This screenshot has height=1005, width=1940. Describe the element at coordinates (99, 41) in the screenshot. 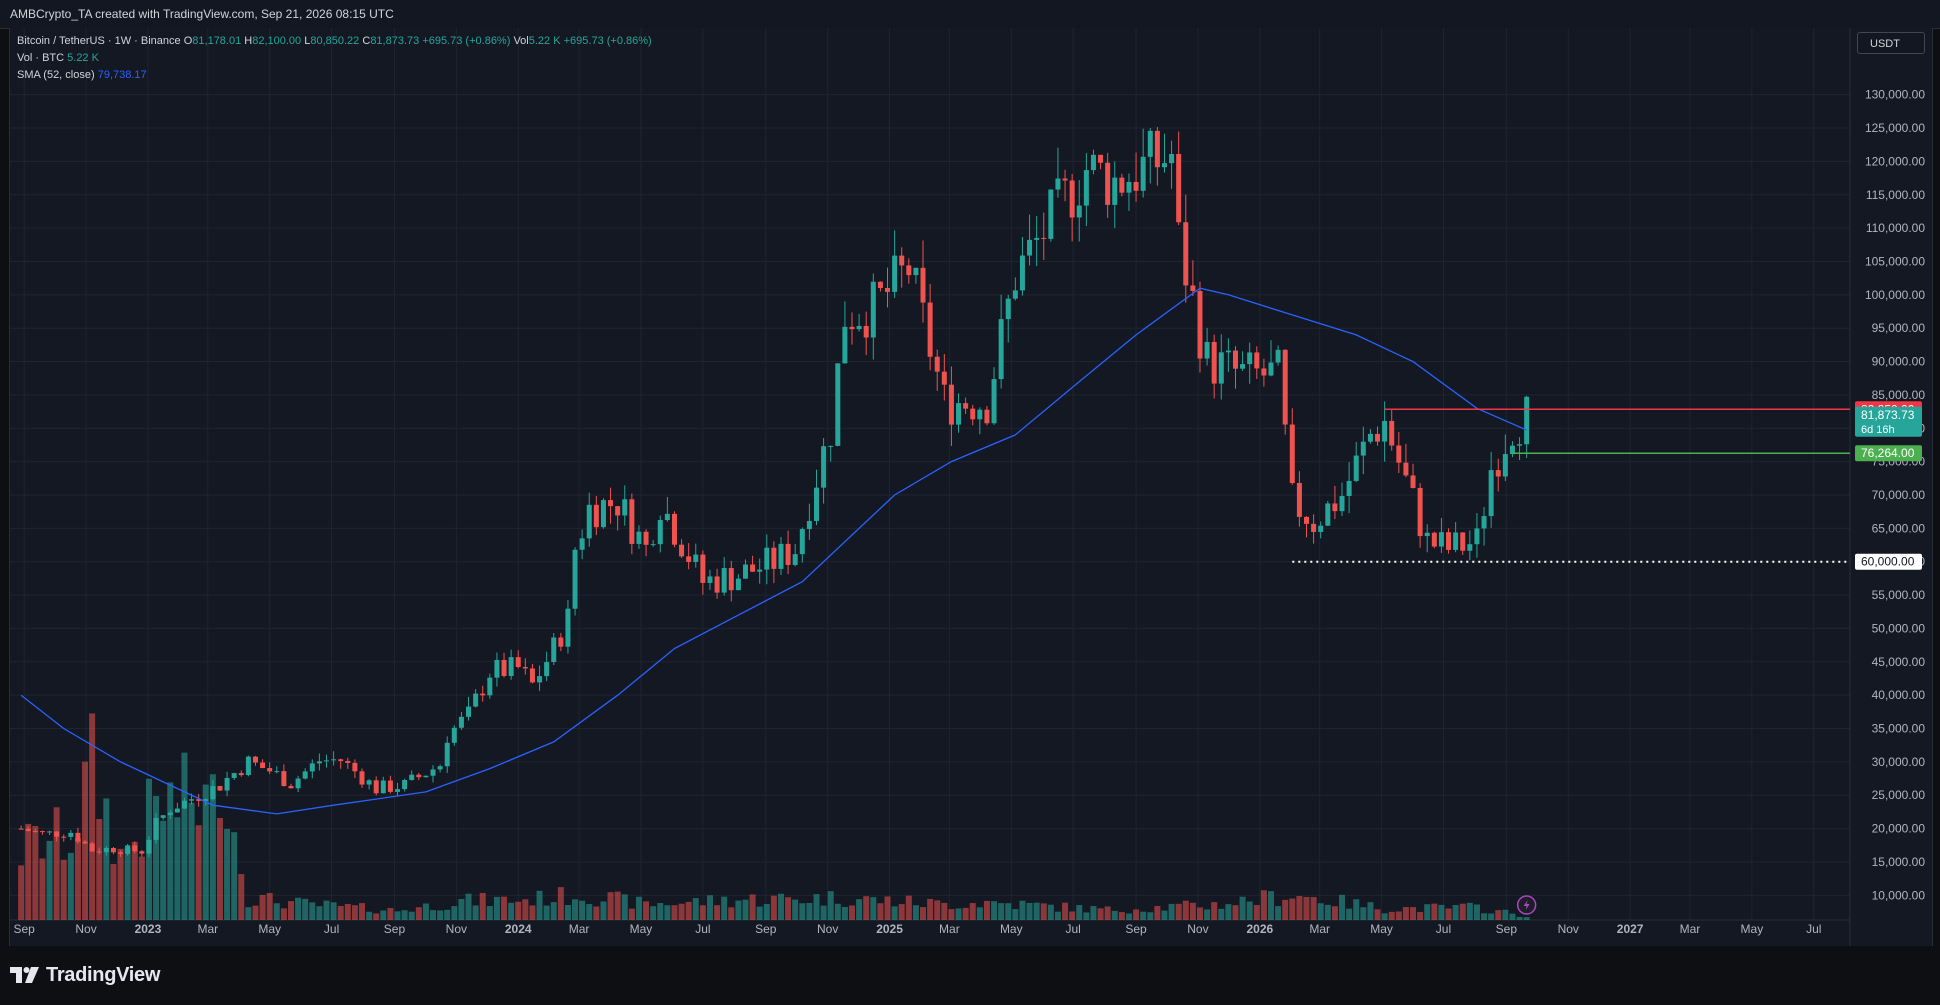

I see `symbol-label: Bitcoin / TetherUS · 1W · Binance` at that location.